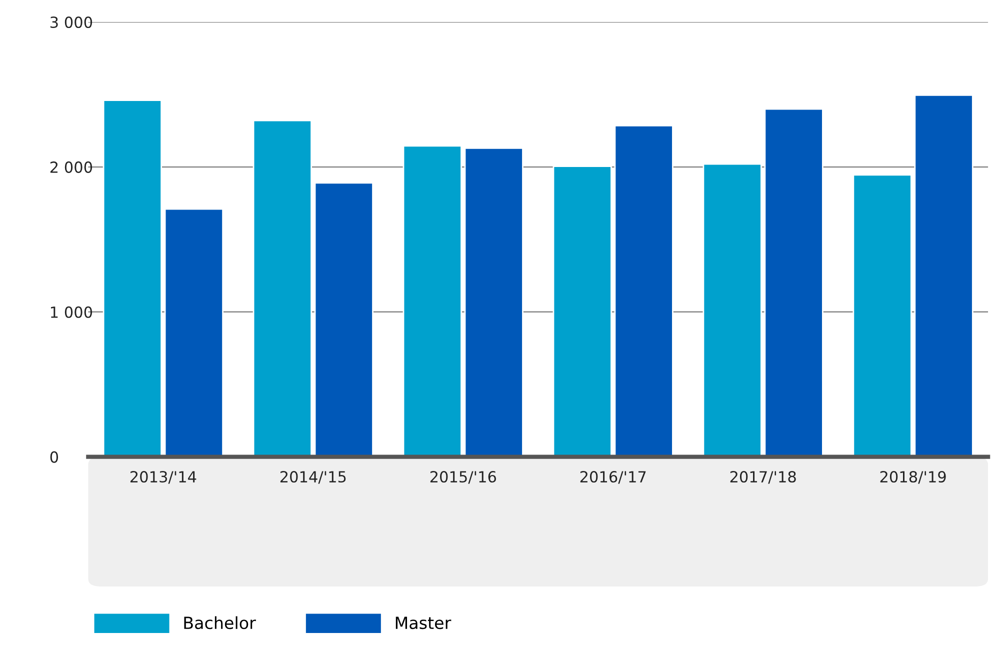 This screenshot has width=991, height=648. I want to click on x-tick-label: 2016/'17, so click(613, 477).